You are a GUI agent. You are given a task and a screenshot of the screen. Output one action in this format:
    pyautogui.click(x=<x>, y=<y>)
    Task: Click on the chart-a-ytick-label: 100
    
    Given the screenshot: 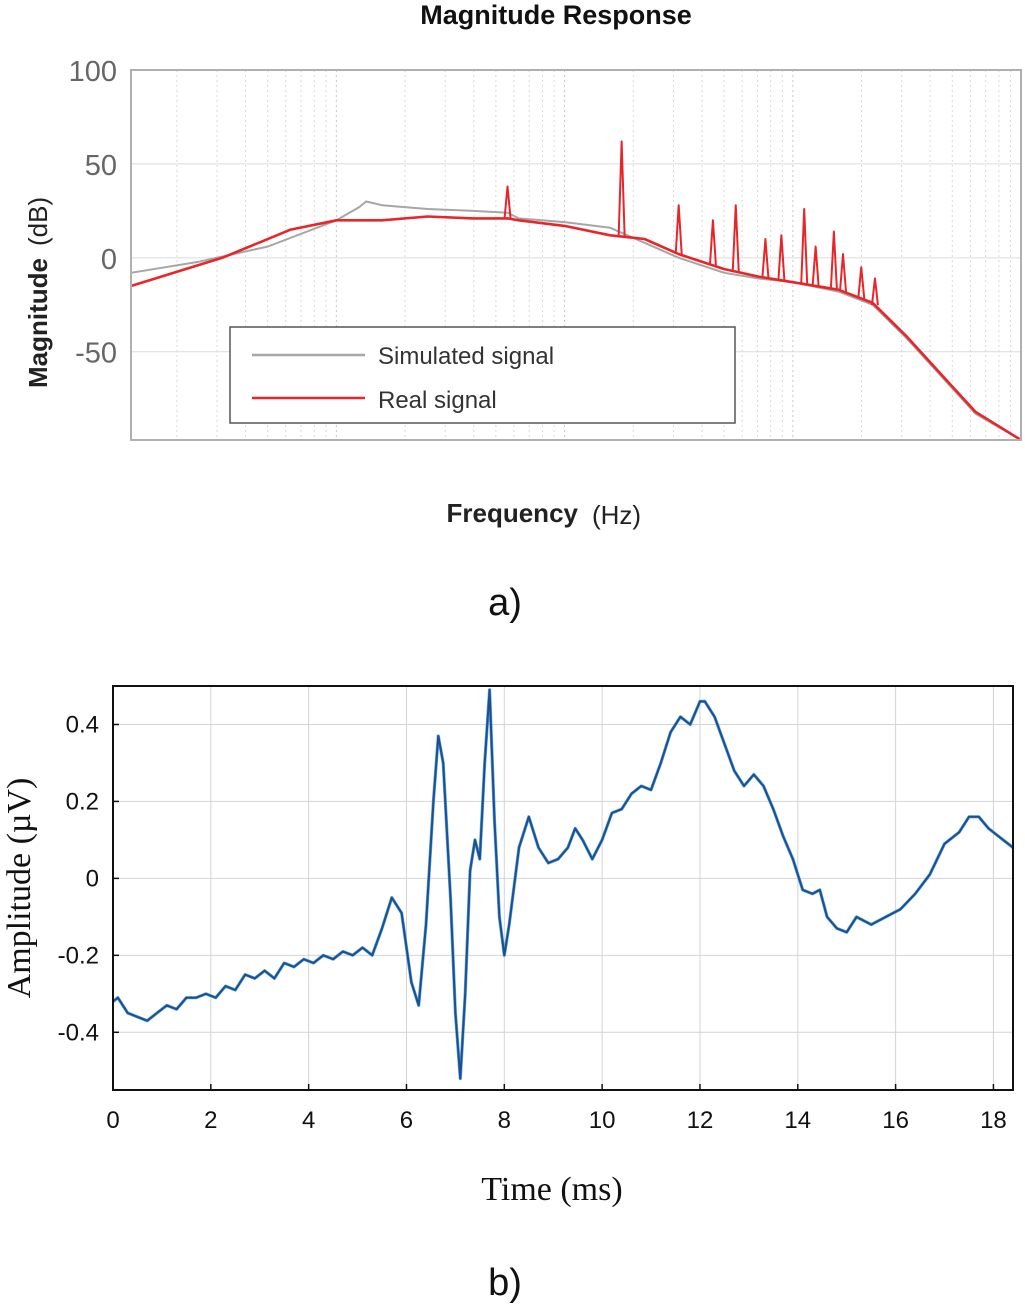 What is the action you would take?
    pyautogui.click(x=93, y=72)
    